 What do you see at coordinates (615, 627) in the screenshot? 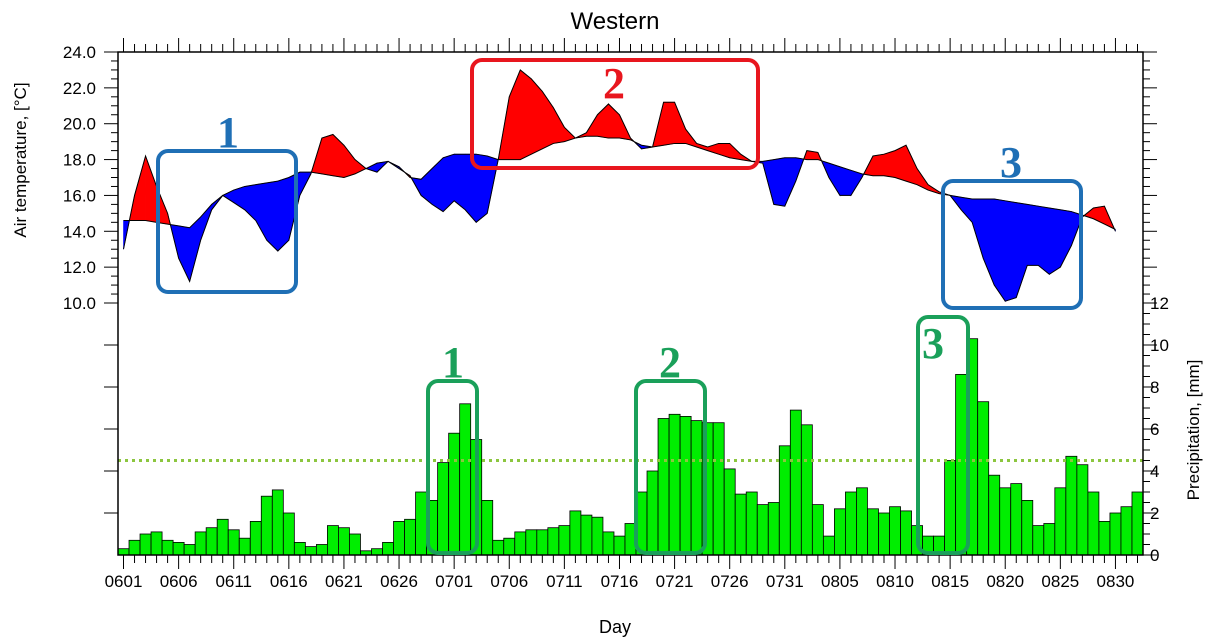
I see `x-axis-label: Day` at bounding box center [615, 627].